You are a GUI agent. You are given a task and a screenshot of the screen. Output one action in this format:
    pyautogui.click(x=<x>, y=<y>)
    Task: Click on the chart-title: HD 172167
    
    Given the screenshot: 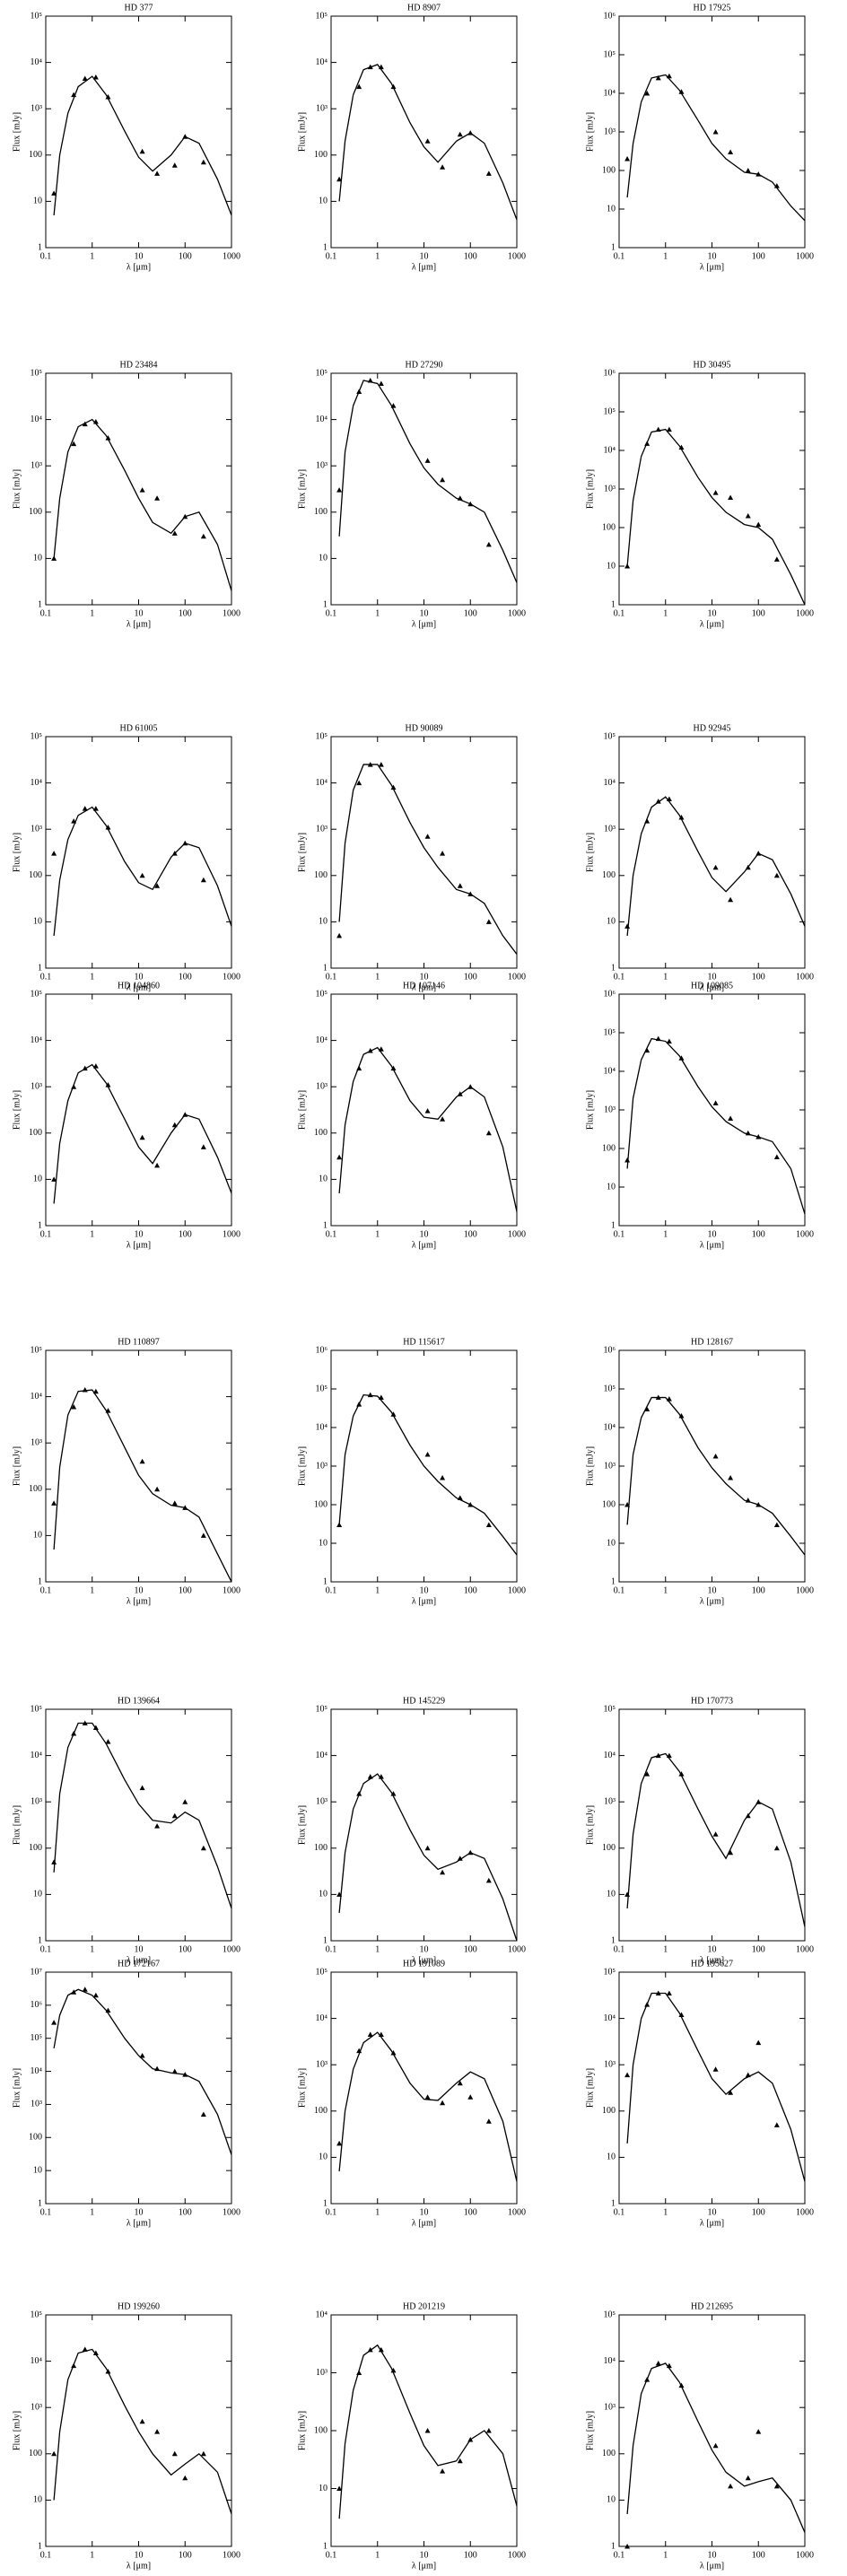 What is the action you would take?
    pyautogui.click(x=139, y=1964)
    